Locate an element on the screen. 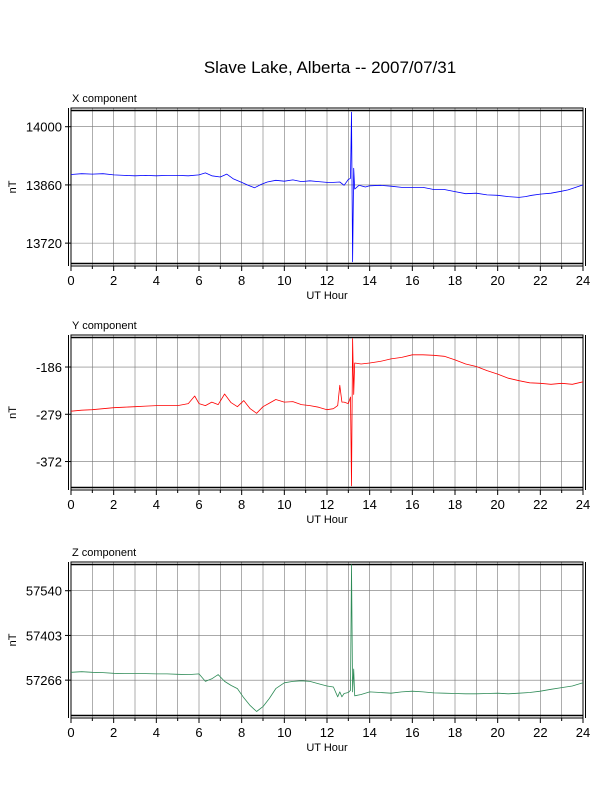  y-tick-label: -186 is located at coordinates (49, 367).